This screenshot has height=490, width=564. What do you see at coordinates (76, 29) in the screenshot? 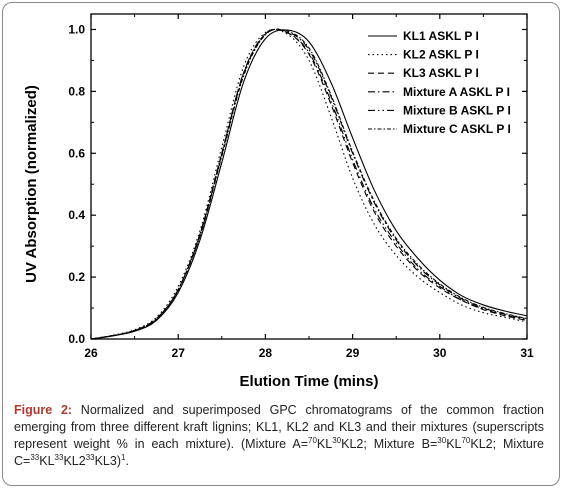
I see `y-tick-label: 1.0` at bounding box center [76, 29].